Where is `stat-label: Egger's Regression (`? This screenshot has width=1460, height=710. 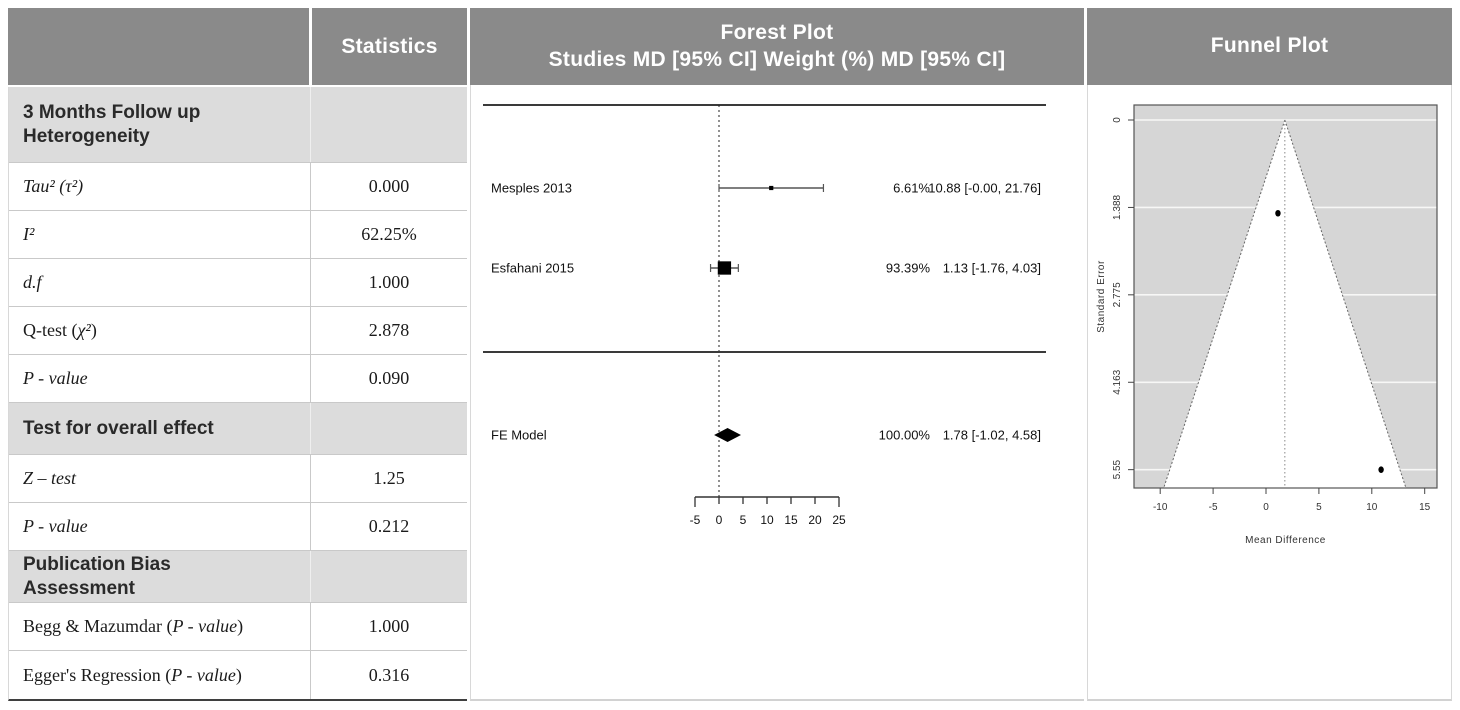
stat-label: Egger's Regression ( is located at coordinates (97, 674).